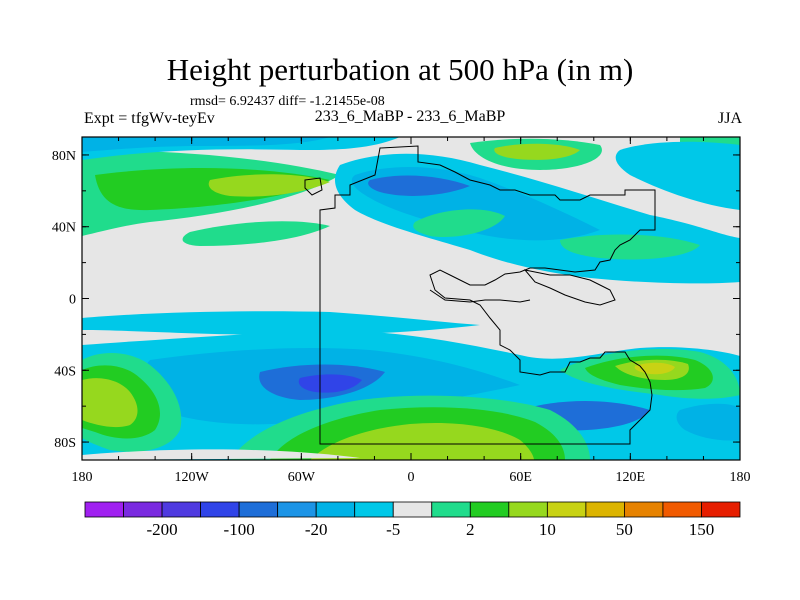 Image resolution: width=800 pixels, height=600 pixels. What do you see at coordinates (419, 185) in the screenshot?
I see `central-north-negative-deep` at bounding box center [419, 185].